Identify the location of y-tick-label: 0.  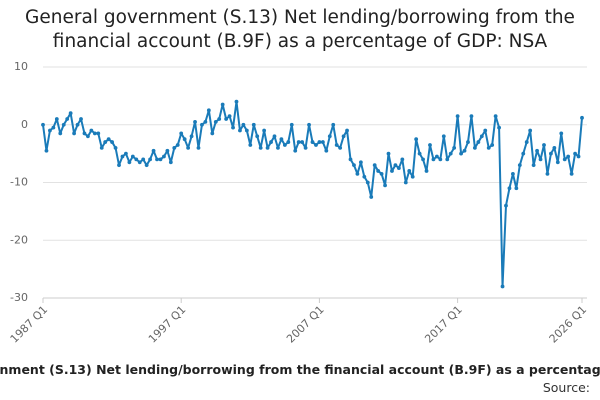
(24, 124).